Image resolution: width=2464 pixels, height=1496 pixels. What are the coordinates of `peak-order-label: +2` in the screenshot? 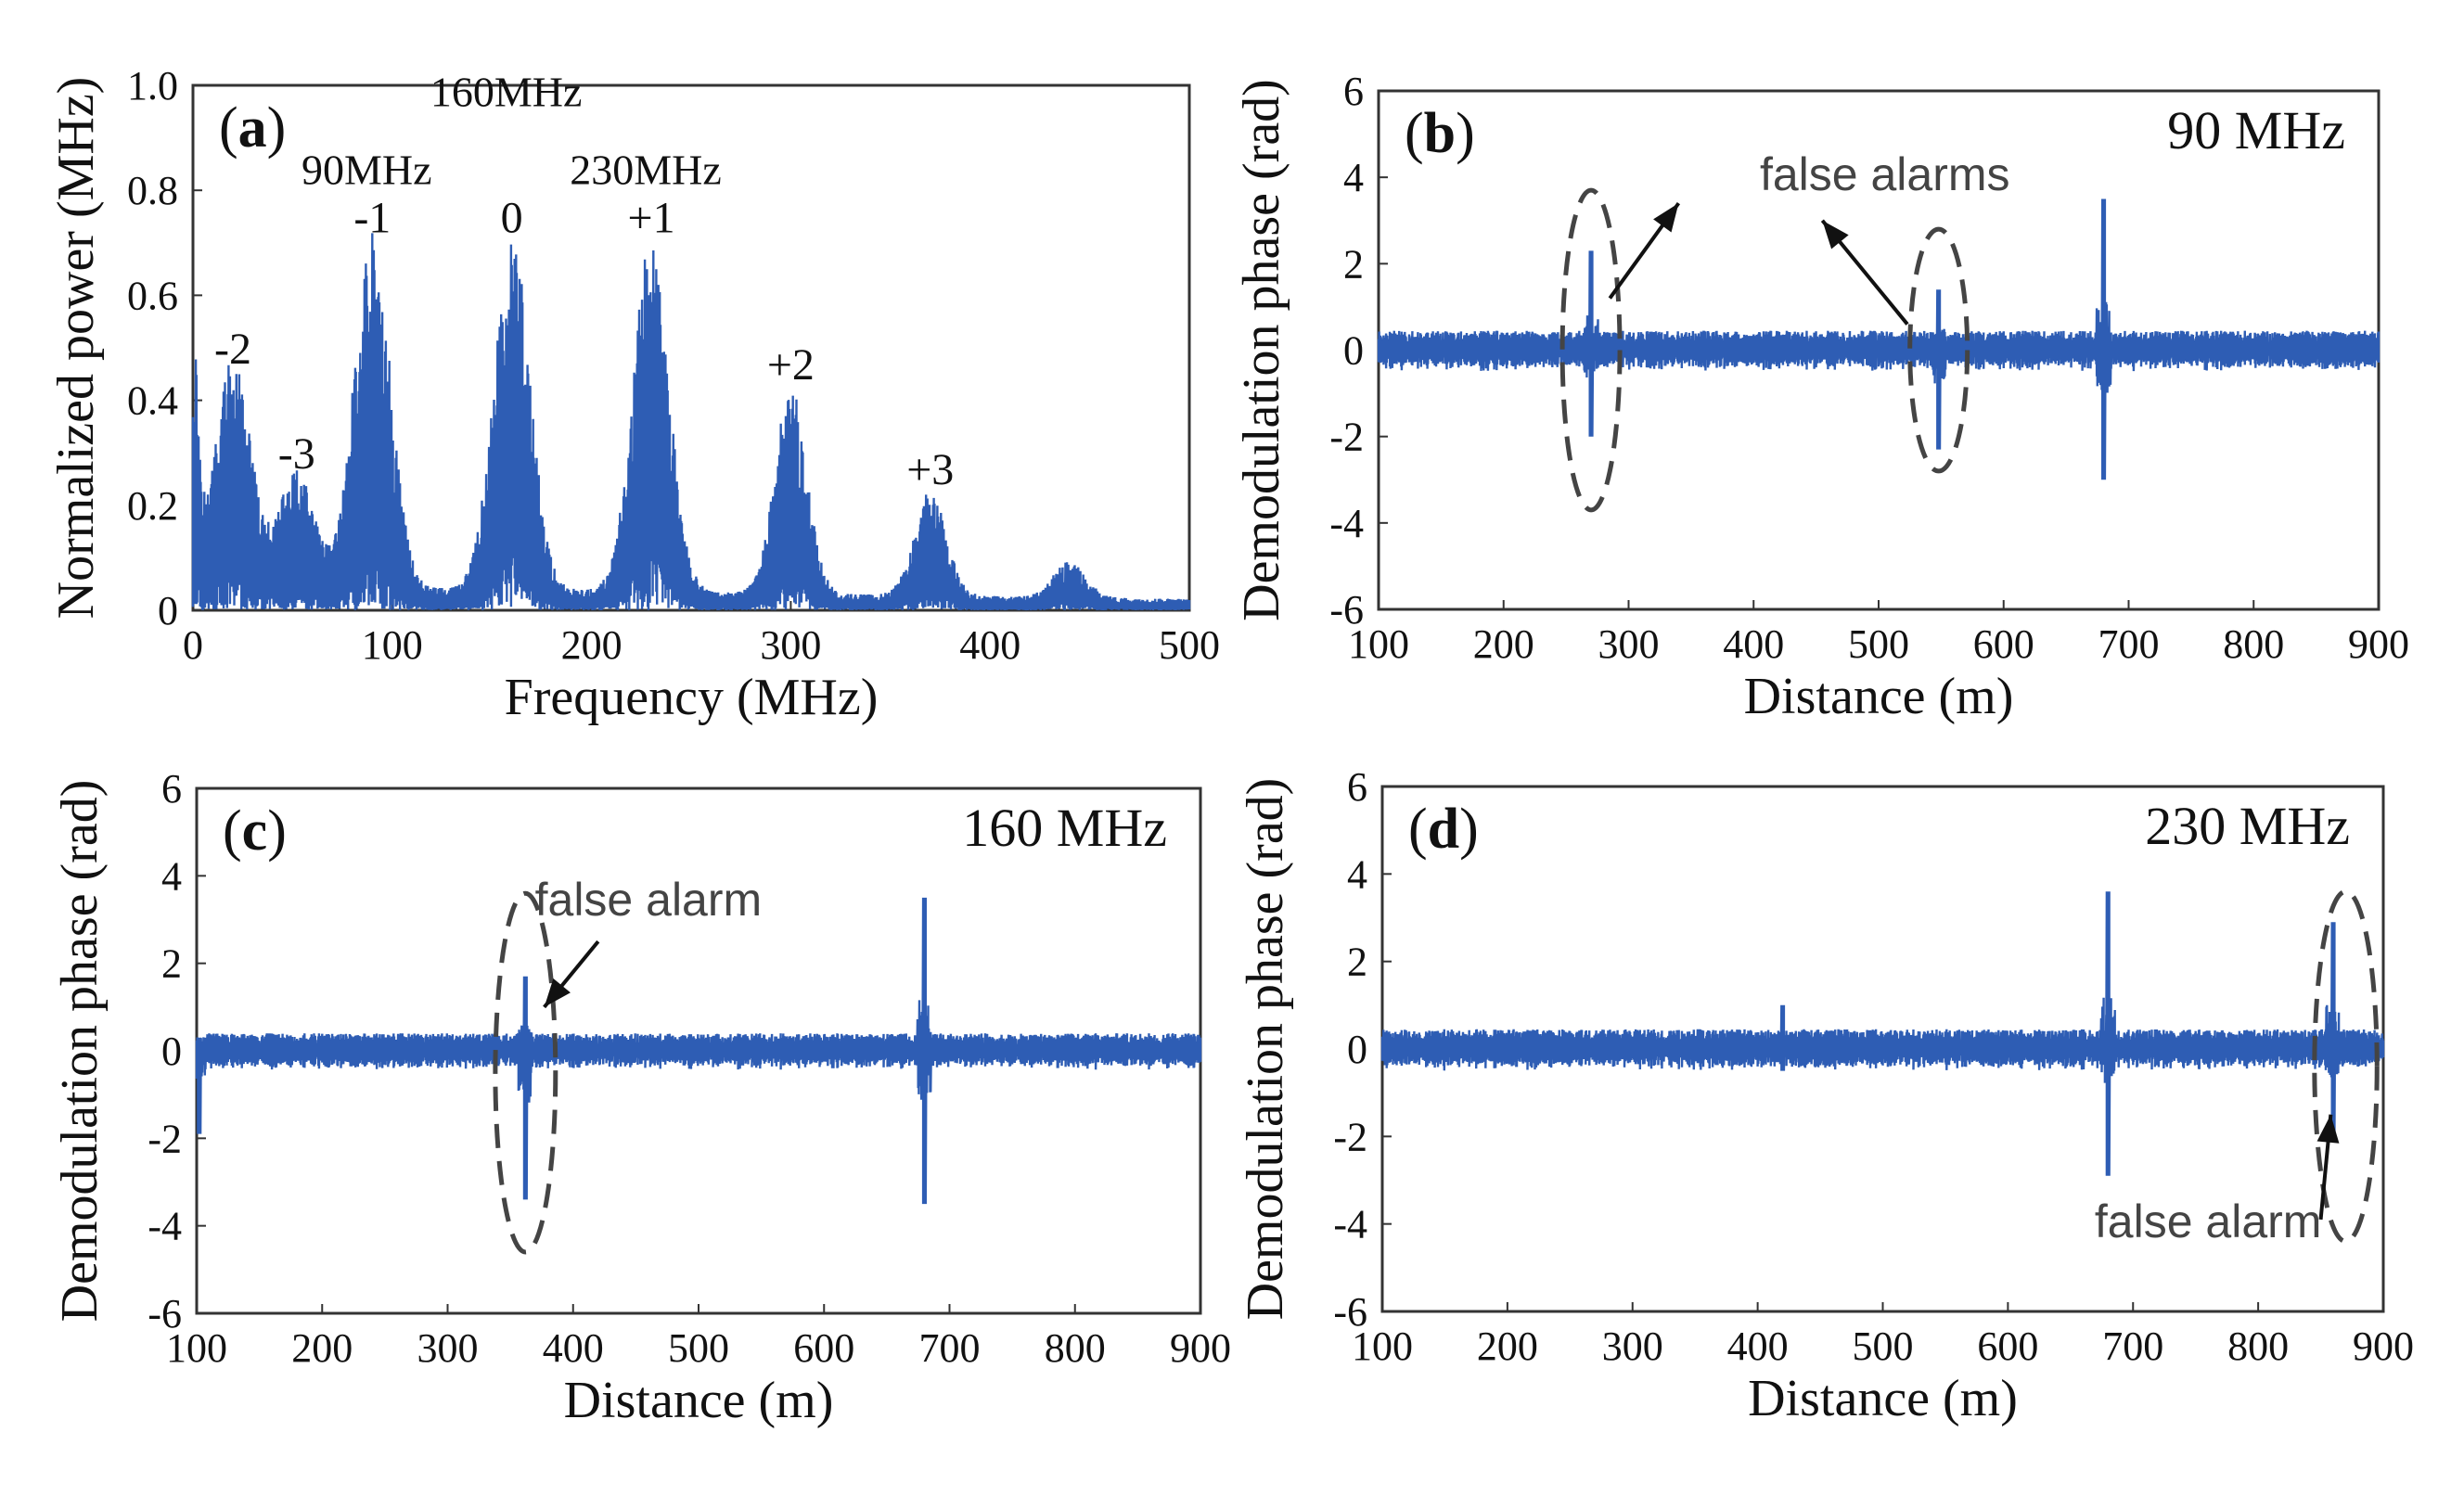 It's located at (791, 365).